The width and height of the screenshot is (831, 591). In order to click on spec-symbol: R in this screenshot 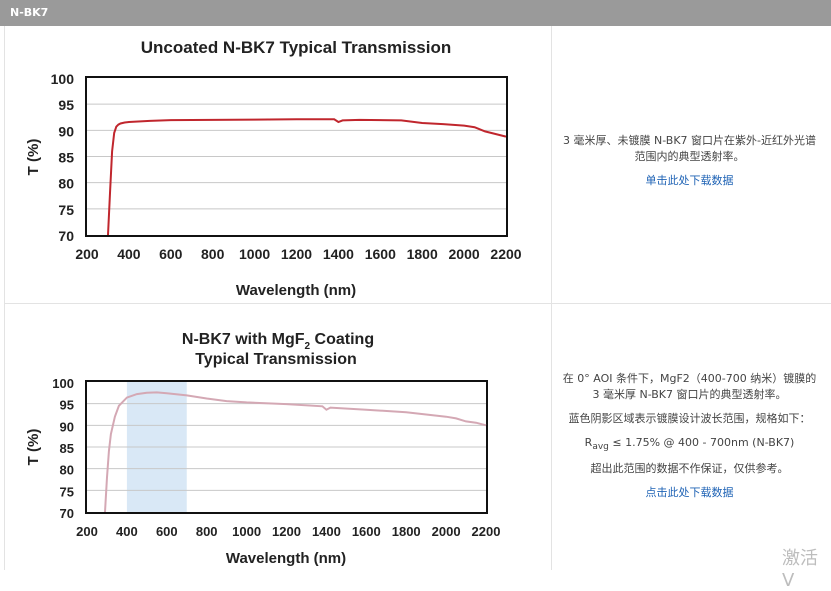, I will do `click(588, 442)`.